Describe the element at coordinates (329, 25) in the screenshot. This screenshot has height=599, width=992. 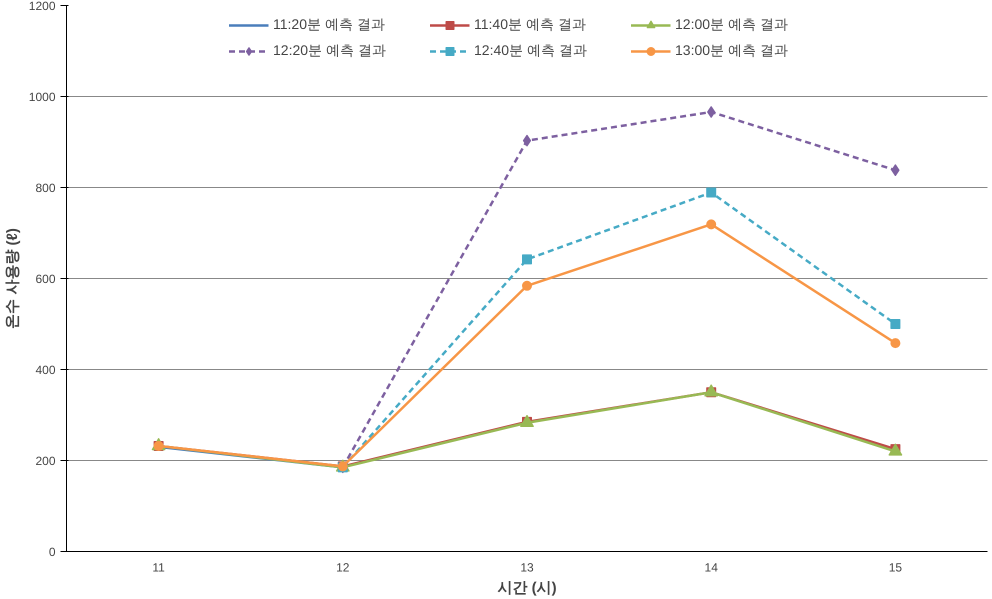
I see `legend-label: 11:20분 예측 결과` at that location.